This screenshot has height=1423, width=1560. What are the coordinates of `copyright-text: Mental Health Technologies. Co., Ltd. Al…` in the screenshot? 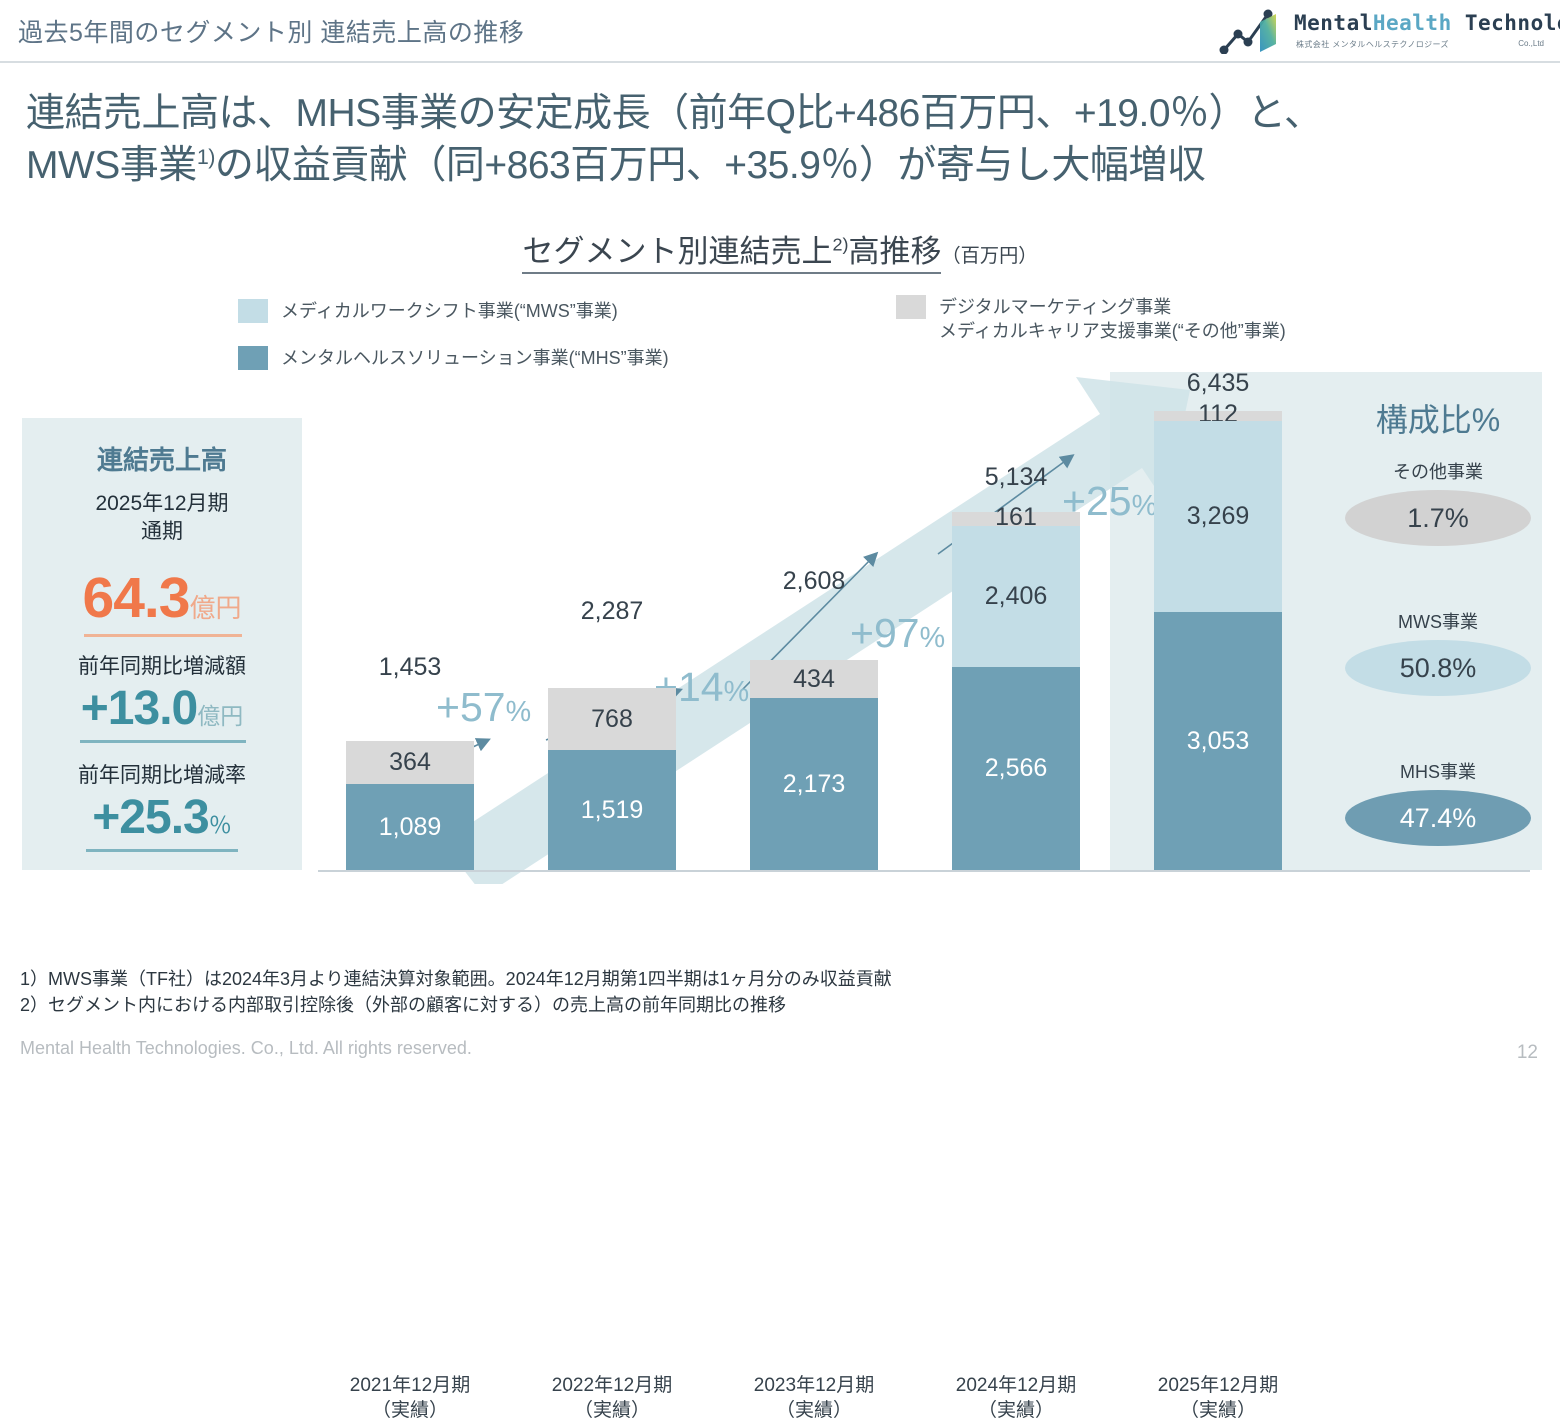 It's located at (246, 1048).